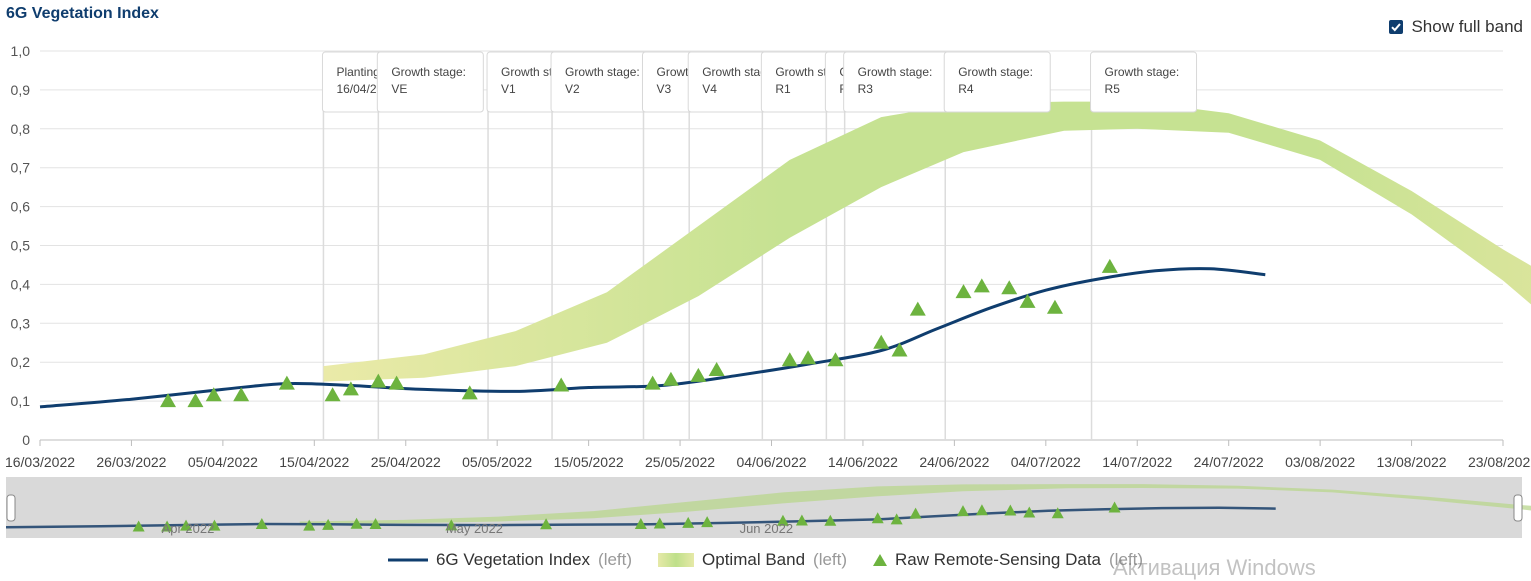  Describe the element at coordinates (497, 462) in the screenshot. I see `x-tick-label: 05/05/2022` at that location.